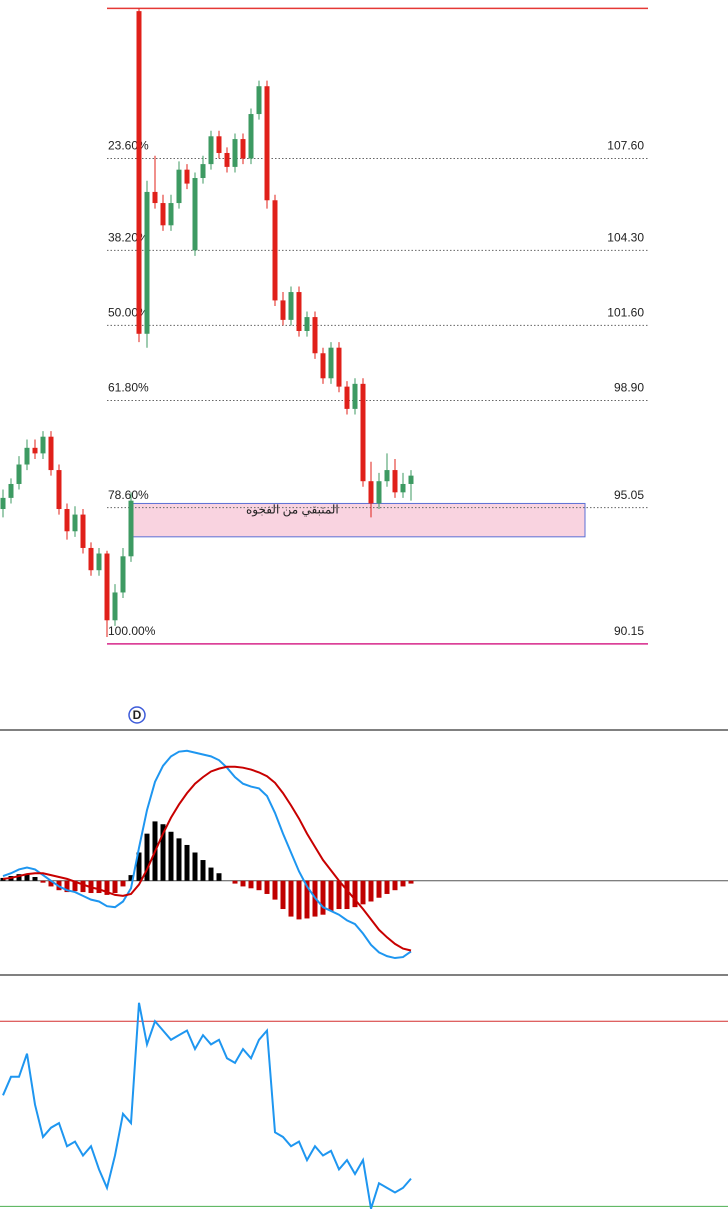 This screenshot has height=1211, width=728. I want to click on fib-ratio: 50.00%, so click(128, 313).